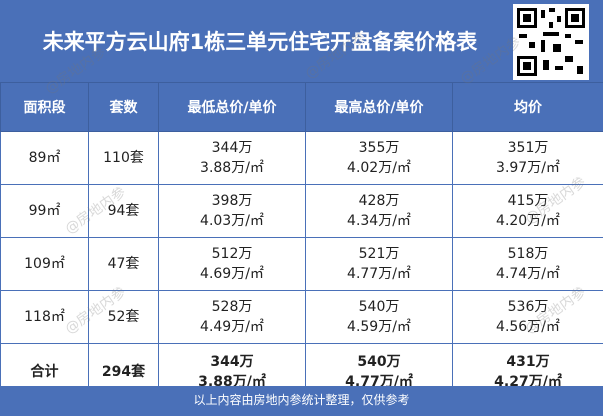 This screenshot has width=603, height=416. I want to click on column-header: 均价, so click(527, 107).